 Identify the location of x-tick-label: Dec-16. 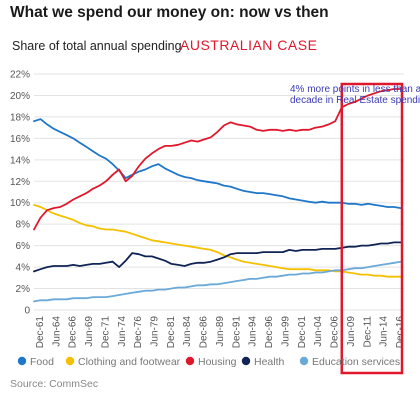
(400, 332).